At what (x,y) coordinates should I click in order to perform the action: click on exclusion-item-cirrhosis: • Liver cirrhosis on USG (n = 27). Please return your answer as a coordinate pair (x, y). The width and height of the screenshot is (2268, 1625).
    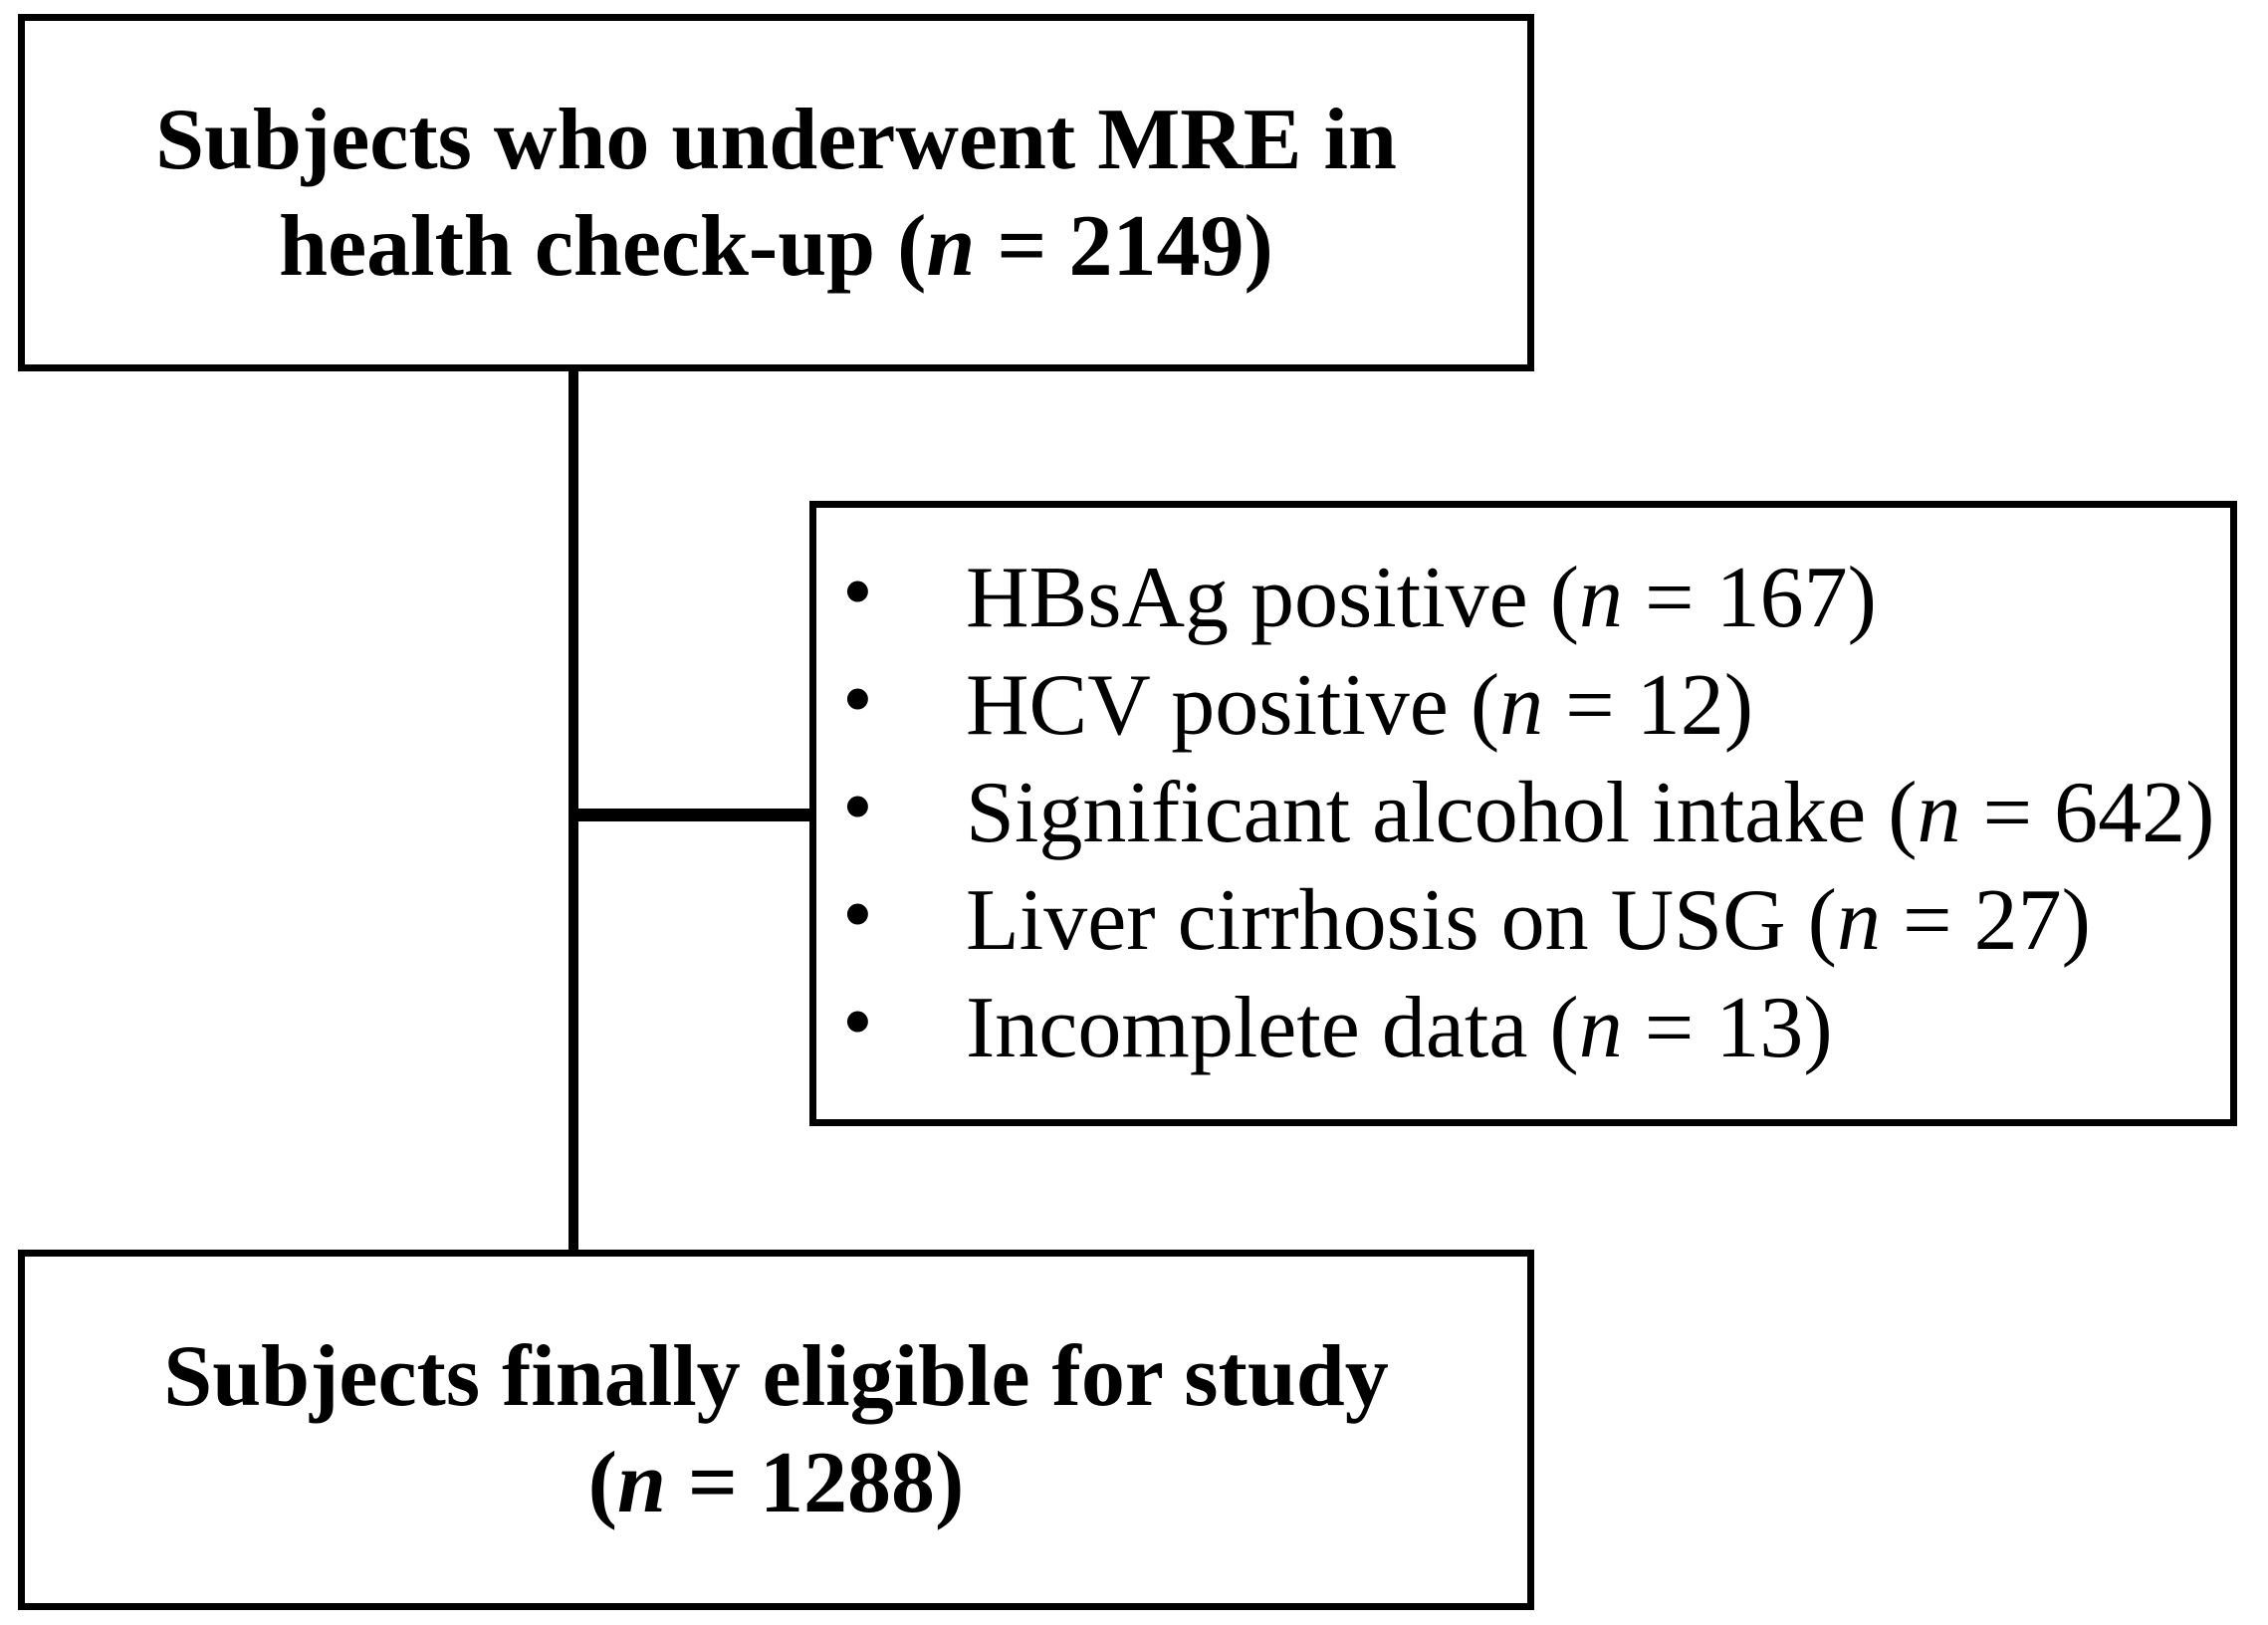
    Looking at the image, I should click on (1523, 921).